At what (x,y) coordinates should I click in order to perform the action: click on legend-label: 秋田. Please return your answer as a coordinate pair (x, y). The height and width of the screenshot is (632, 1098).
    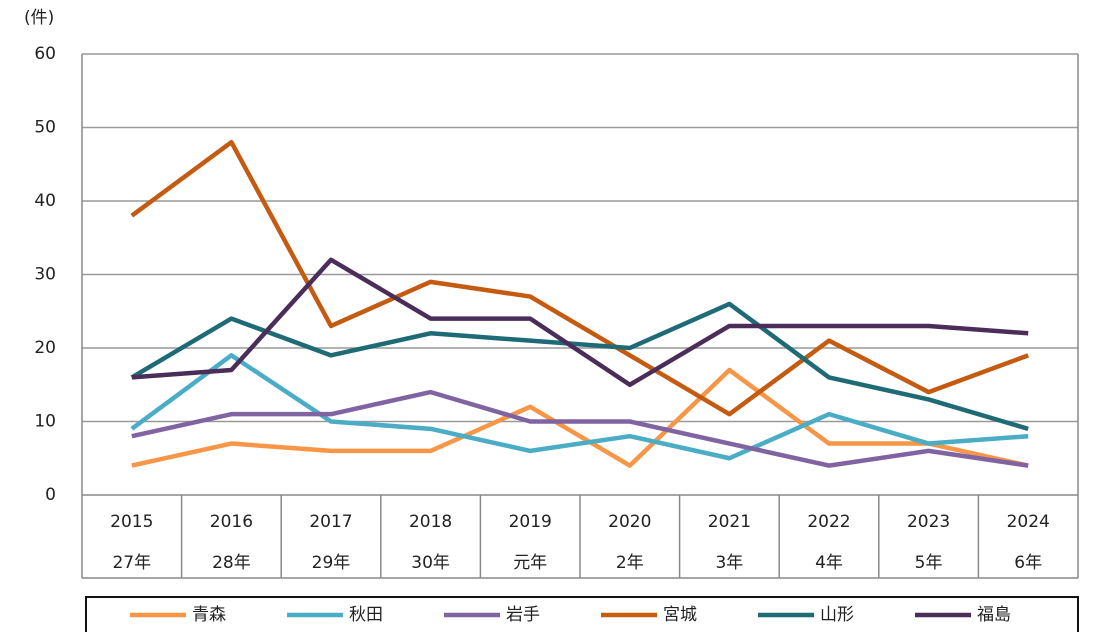
    Looking at the image, I should click on (366, 615).